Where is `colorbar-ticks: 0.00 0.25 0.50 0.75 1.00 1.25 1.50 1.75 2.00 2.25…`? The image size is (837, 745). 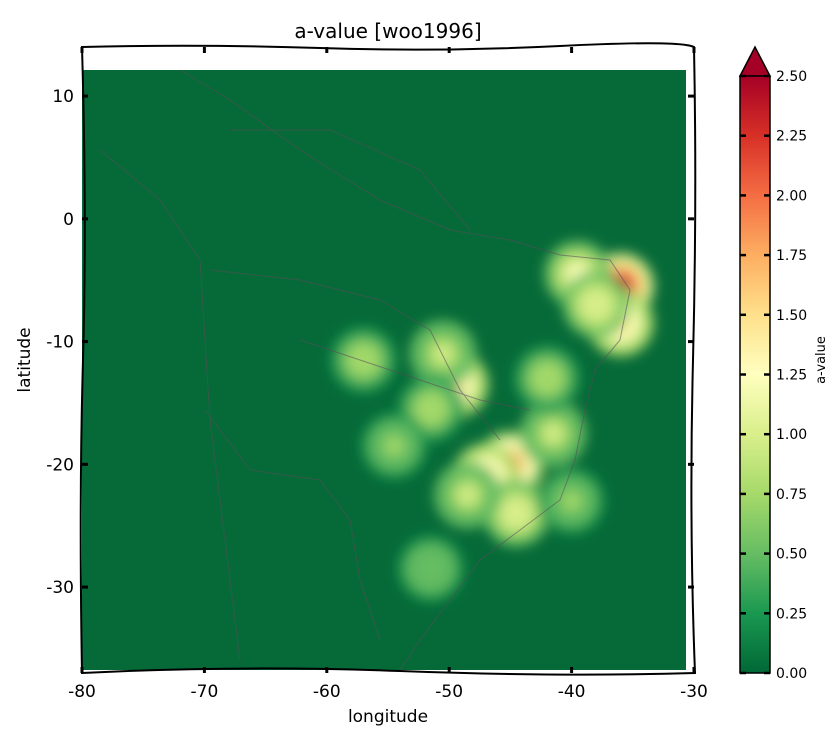 colorbar-ticks: 0.00 0.25 0.50 0.75 1.00 1.25 1.50 1.75 2.00 2.25… is located at coordinates (773, 375).